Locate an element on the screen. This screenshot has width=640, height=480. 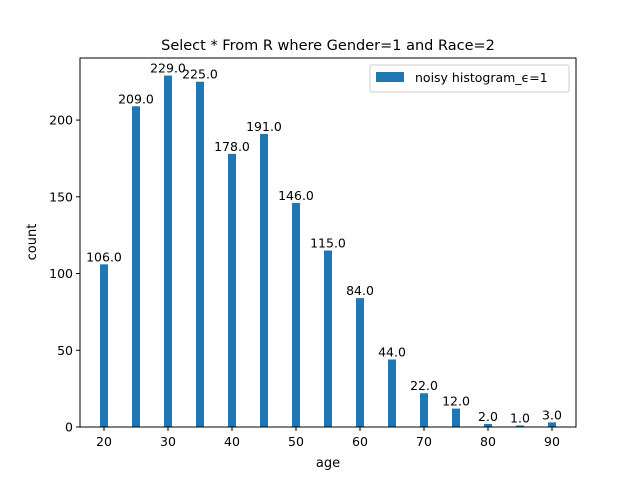
data-label: 84.0 is located at coordinates (360, 290).